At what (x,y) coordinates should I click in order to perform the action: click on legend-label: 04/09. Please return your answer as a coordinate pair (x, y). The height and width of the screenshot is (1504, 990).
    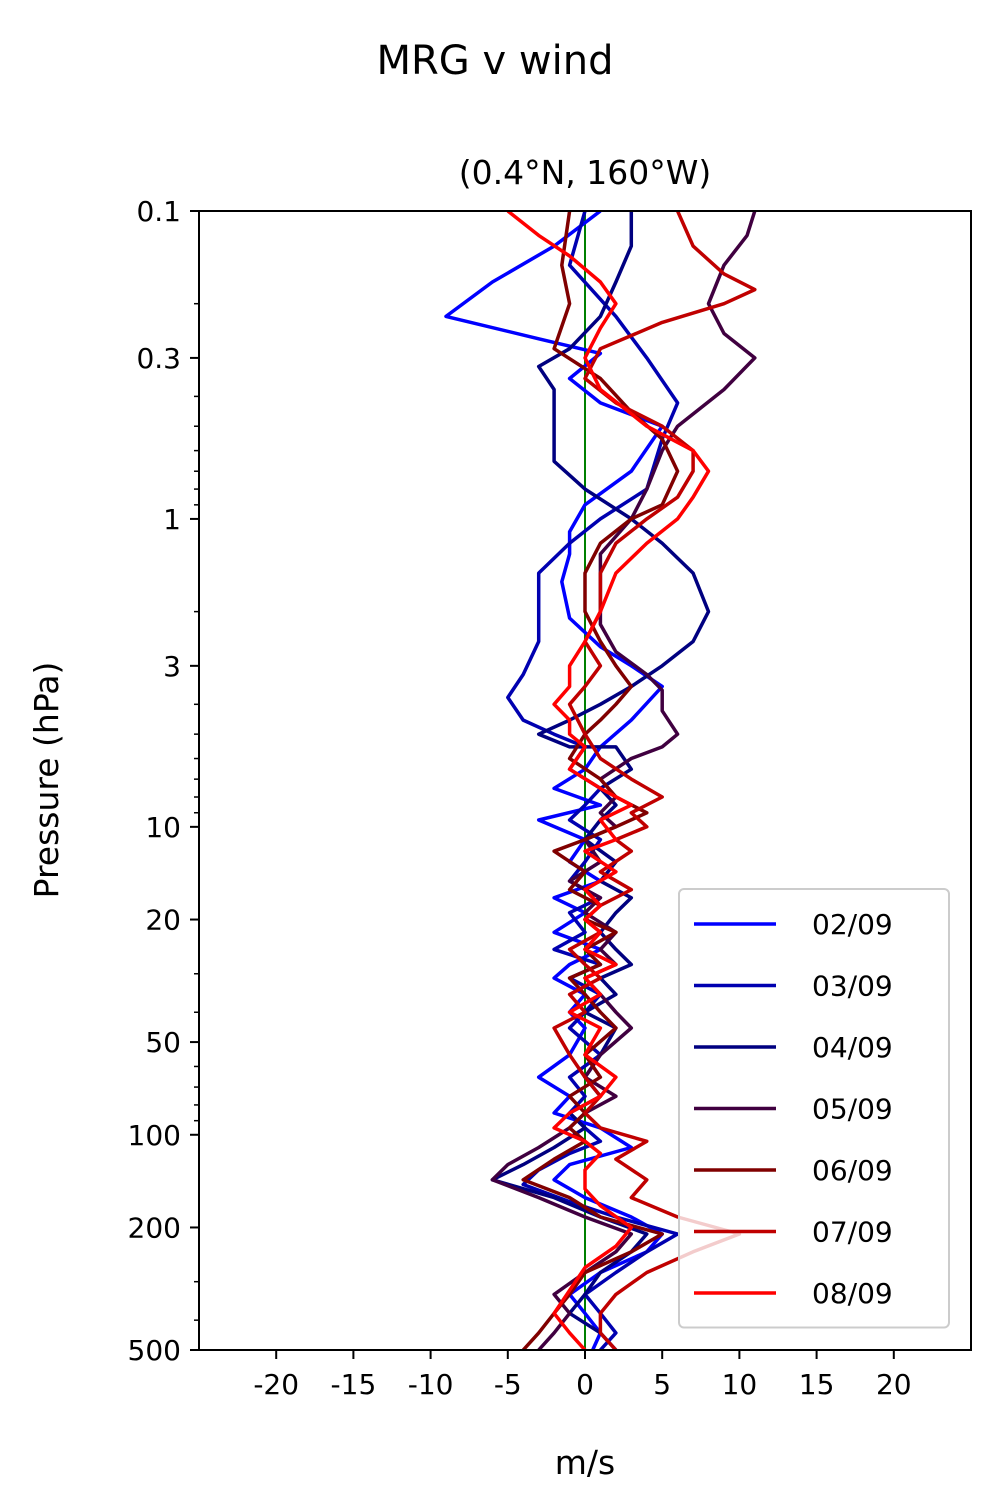
    Looking at the image, I should click on (852, 1047).